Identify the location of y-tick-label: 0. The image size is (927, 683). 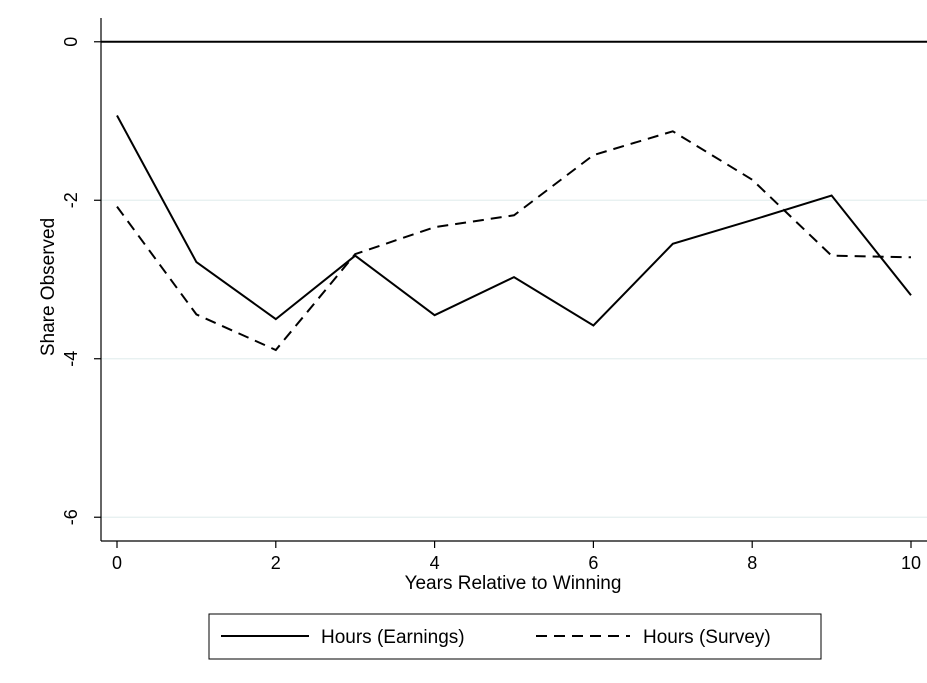
(71, 42).